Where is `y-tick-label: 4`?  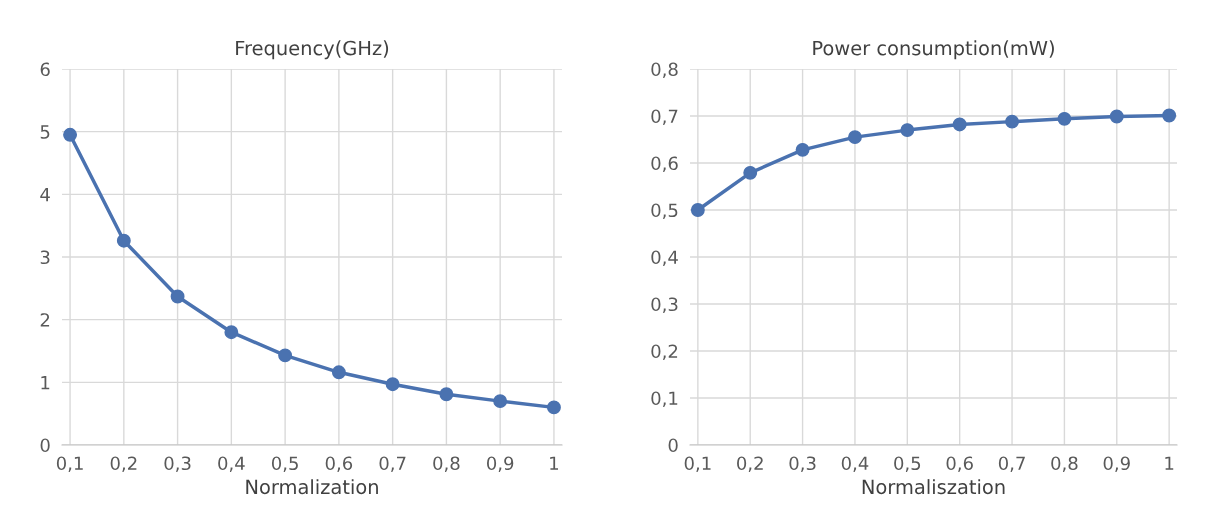
y-tick-label: 4 is located at coordinates (45, 195).